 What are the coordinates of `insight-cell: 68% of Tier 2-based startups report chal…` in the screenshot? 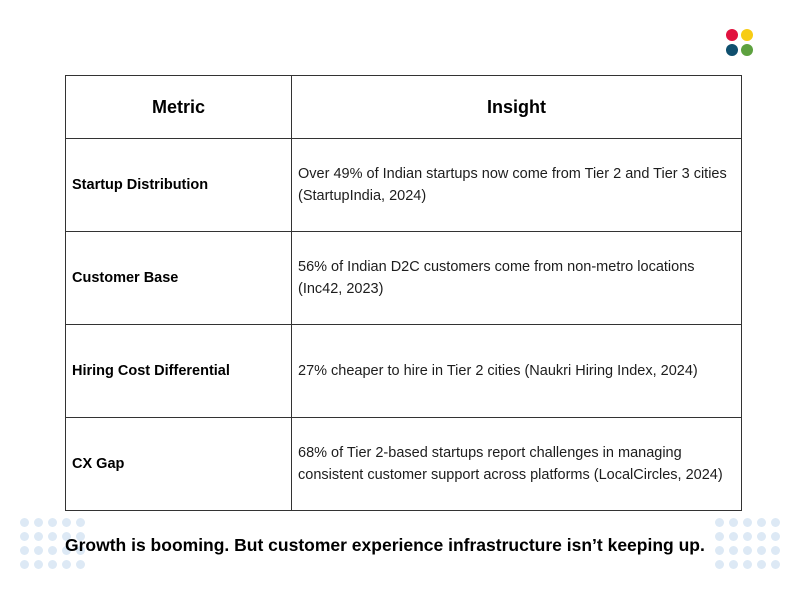 It's located at (516, 464).